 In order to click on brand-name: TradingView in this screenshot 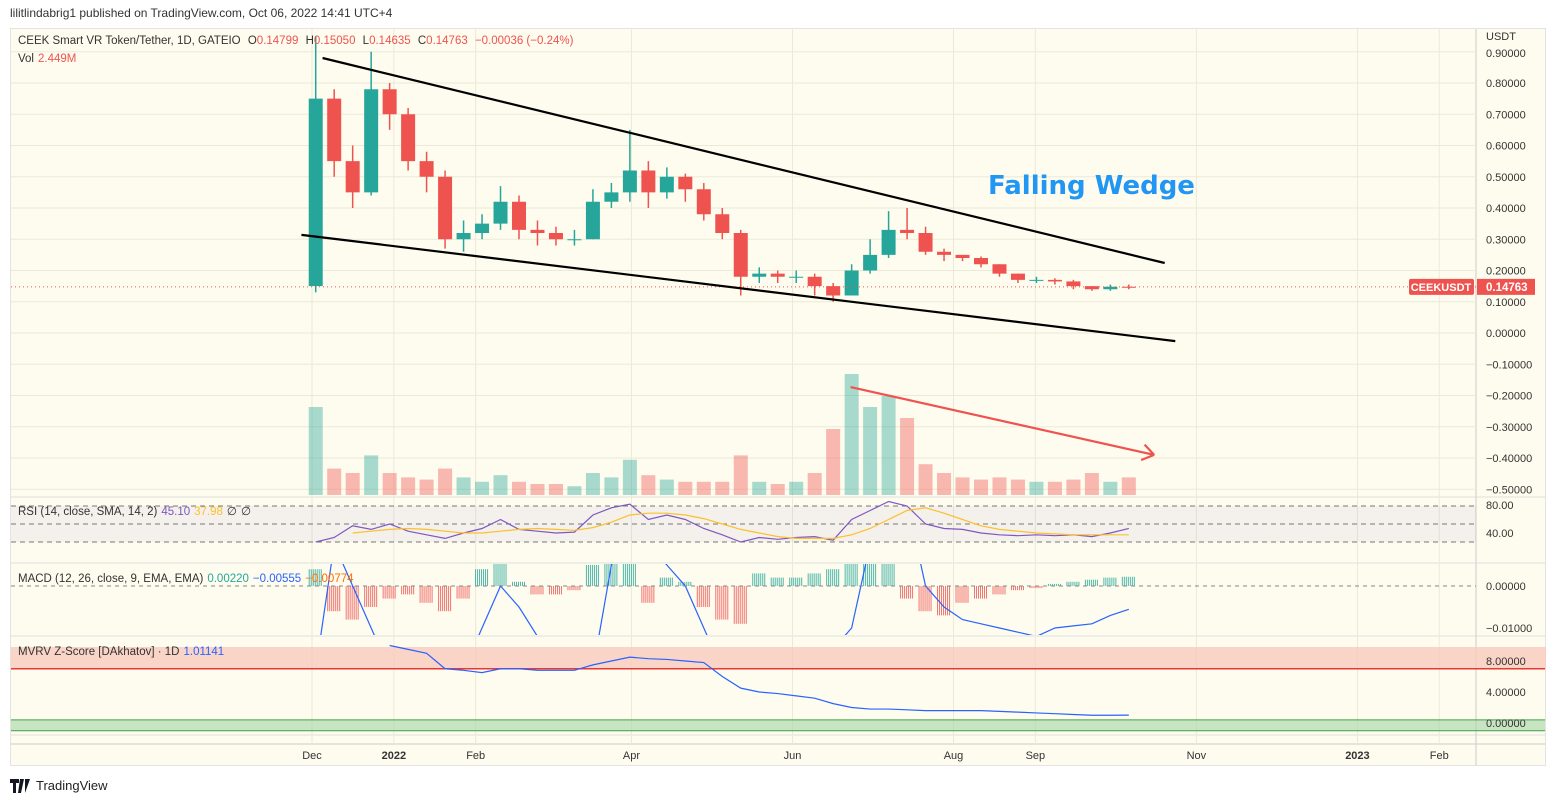, I will do `click(72, 785)`.